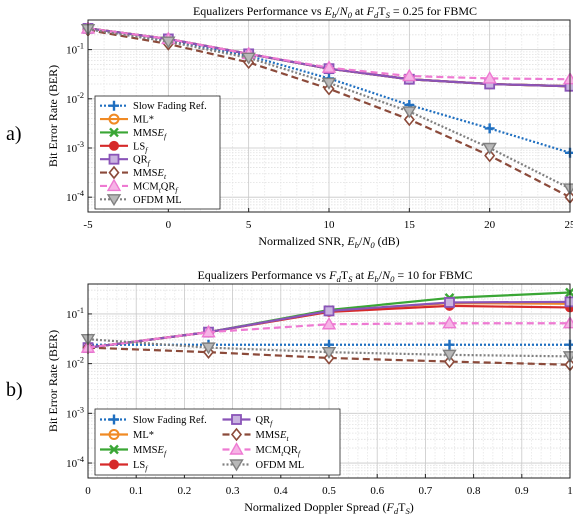 The height and width of the screenshot is (520, 573). Describe the element at coordinates (474, 491) in the screenshot. I see `x-tick-label: 0.8` at that location.